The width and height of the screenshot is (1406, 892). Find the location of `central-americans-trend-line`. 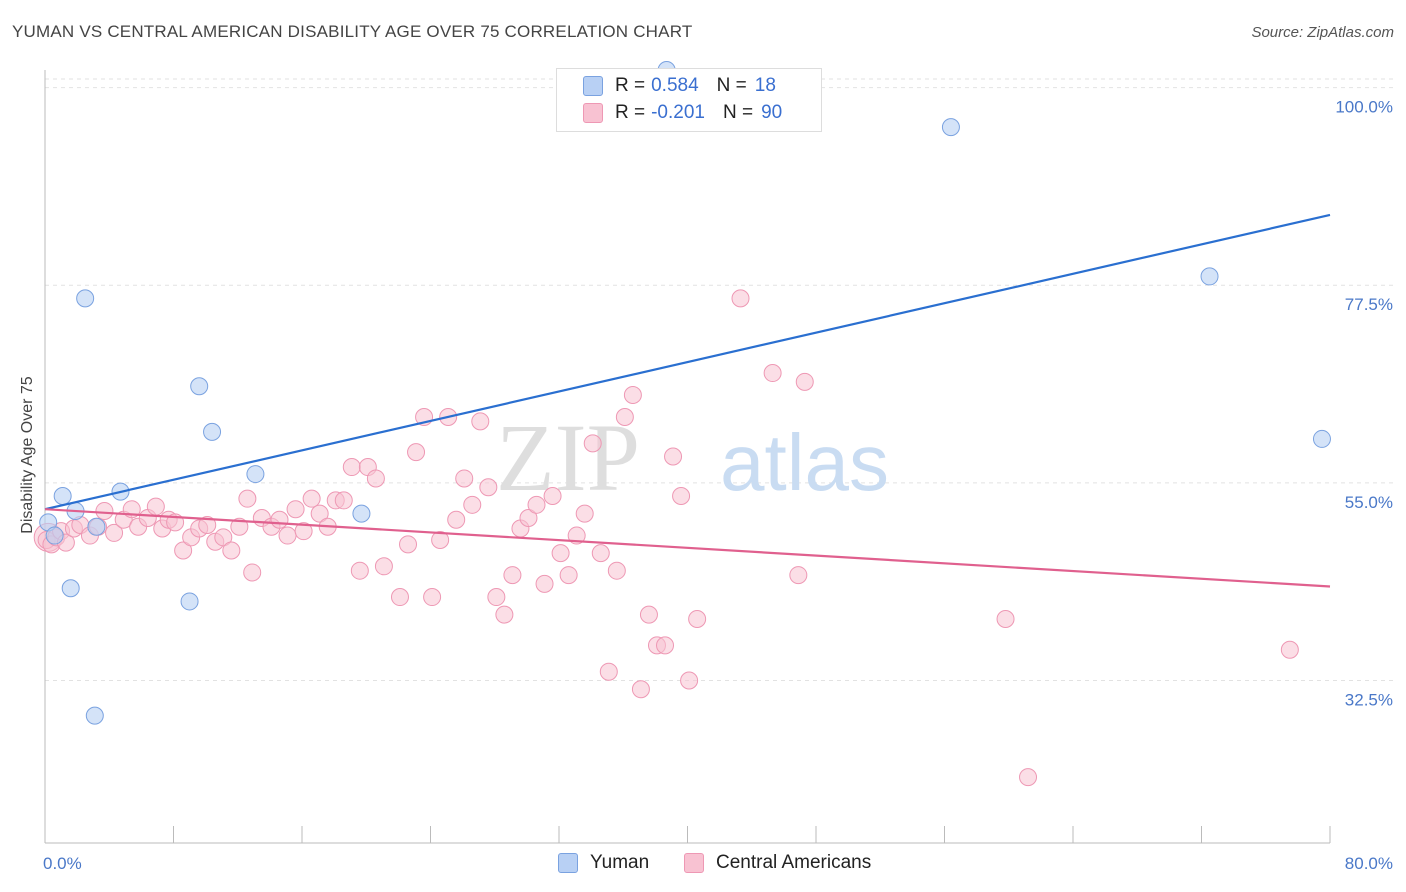

central-americans-trend-line is located at coordinates (687, 548).